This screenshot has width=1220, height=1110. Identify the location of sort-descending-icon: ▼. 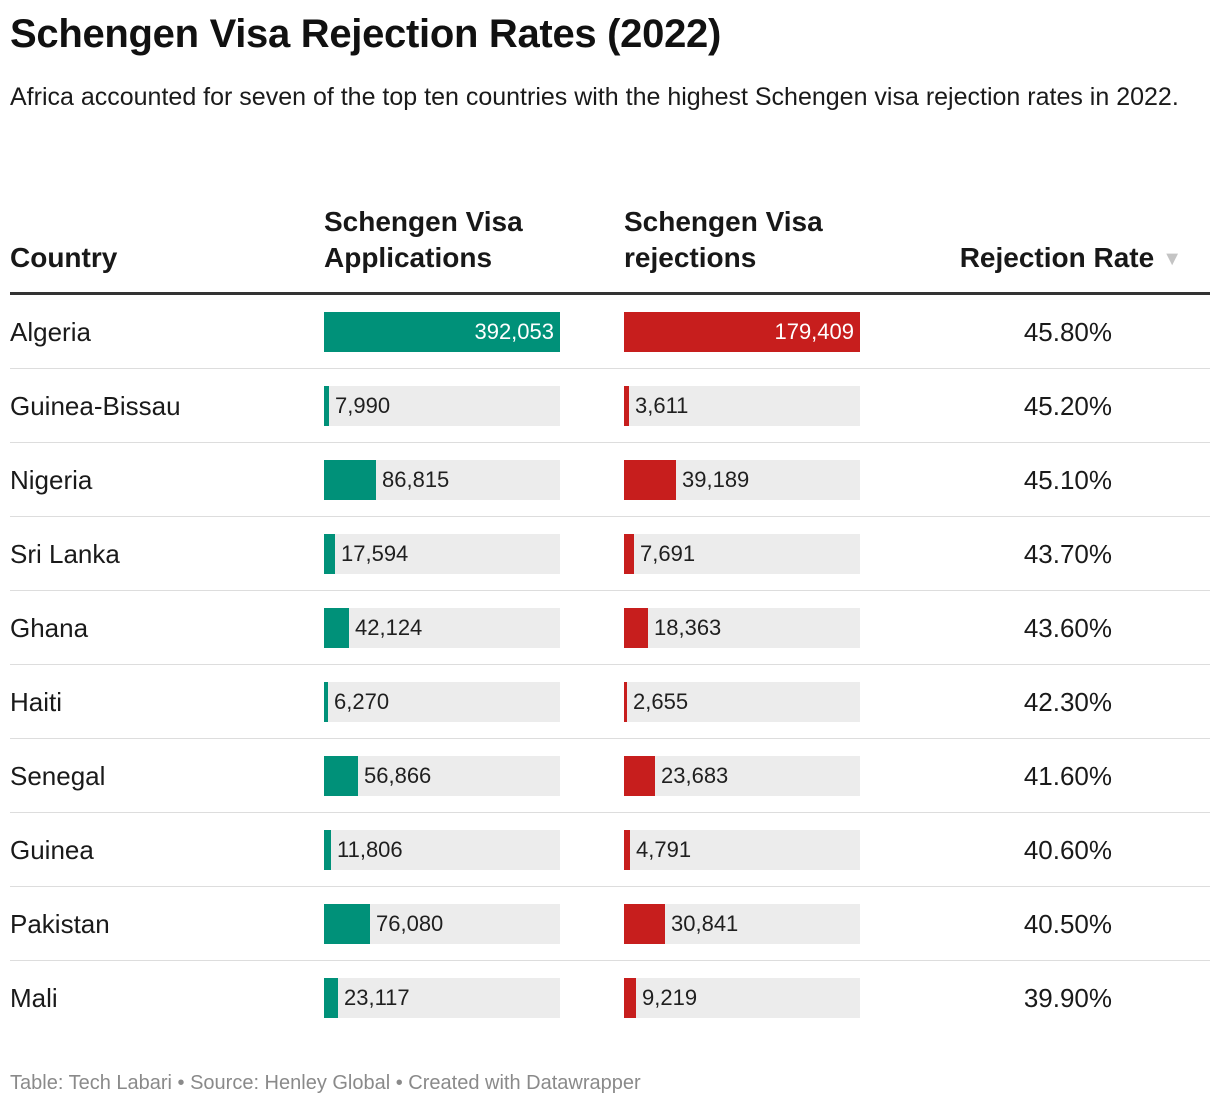
(1172, 259).